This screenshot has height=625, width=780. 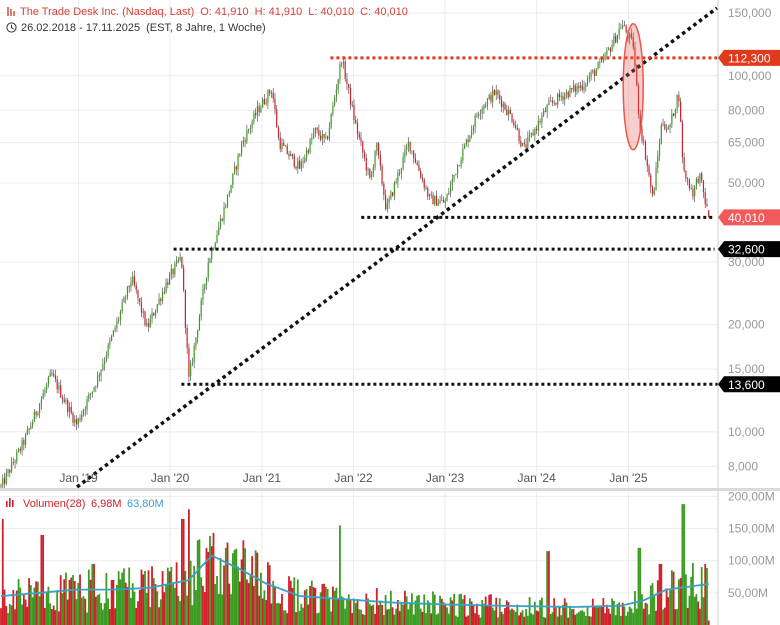 I want to click on time-tick-label: Jan '24, so click(x=536, y=478).